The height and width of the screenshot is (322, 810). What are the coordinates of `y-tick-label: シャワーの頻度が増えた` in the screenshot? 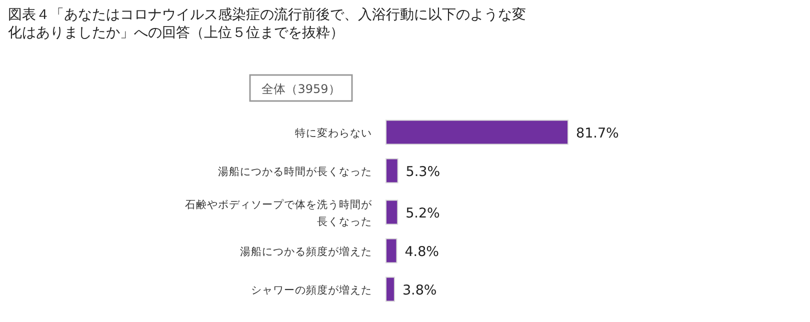 It's located at (311, 289).